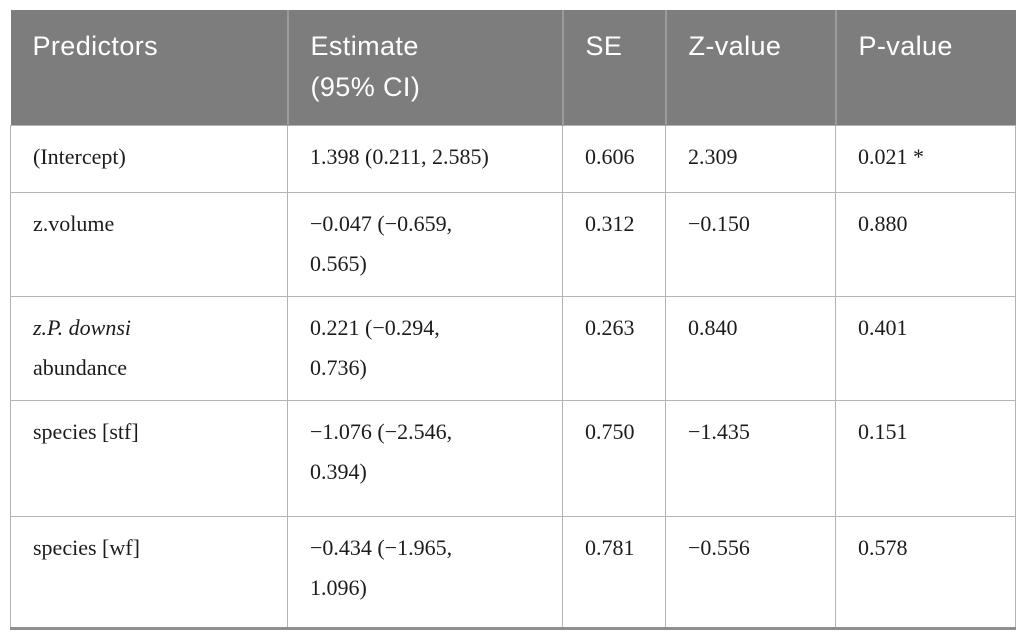 The width and height of the screenshot is (1025, 642). I want to click on column-header-z-value: Z-value, so click(750, 67).